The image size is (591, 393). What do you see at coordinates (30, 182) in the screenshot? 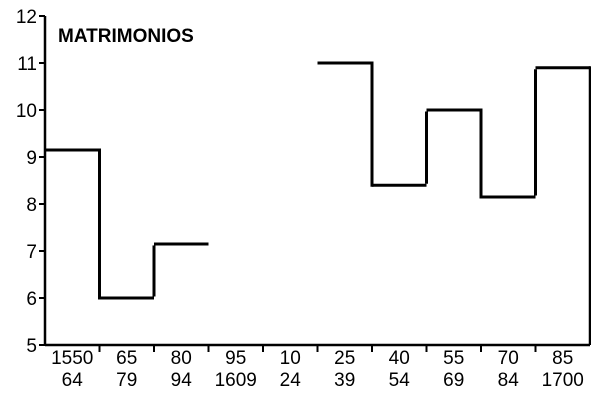
I see `y-ticks: 5 6 7 8 9 10 11 12` at bounding box center [30, 182].